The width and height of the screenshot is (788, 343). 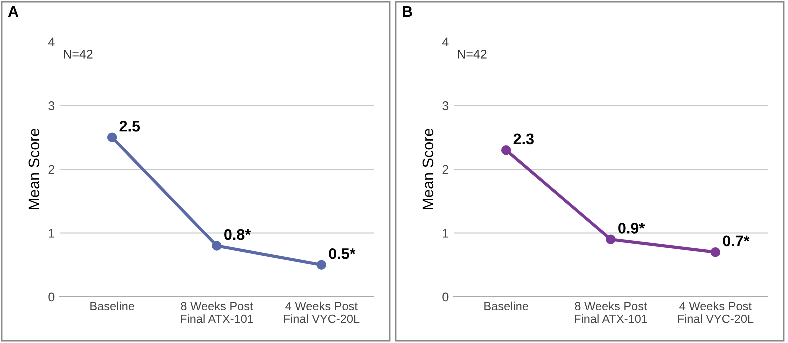 I want to click on data-label: 0.7*, so click(x=736, y=241).